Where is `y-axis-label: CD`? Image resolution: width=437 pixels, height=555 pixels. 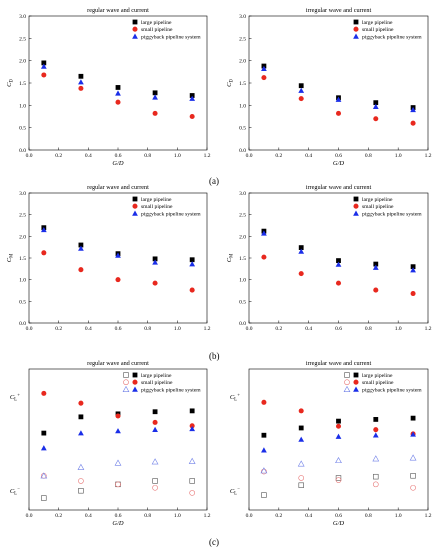 y-axis-label: CD is located at coordinates (230, 83).